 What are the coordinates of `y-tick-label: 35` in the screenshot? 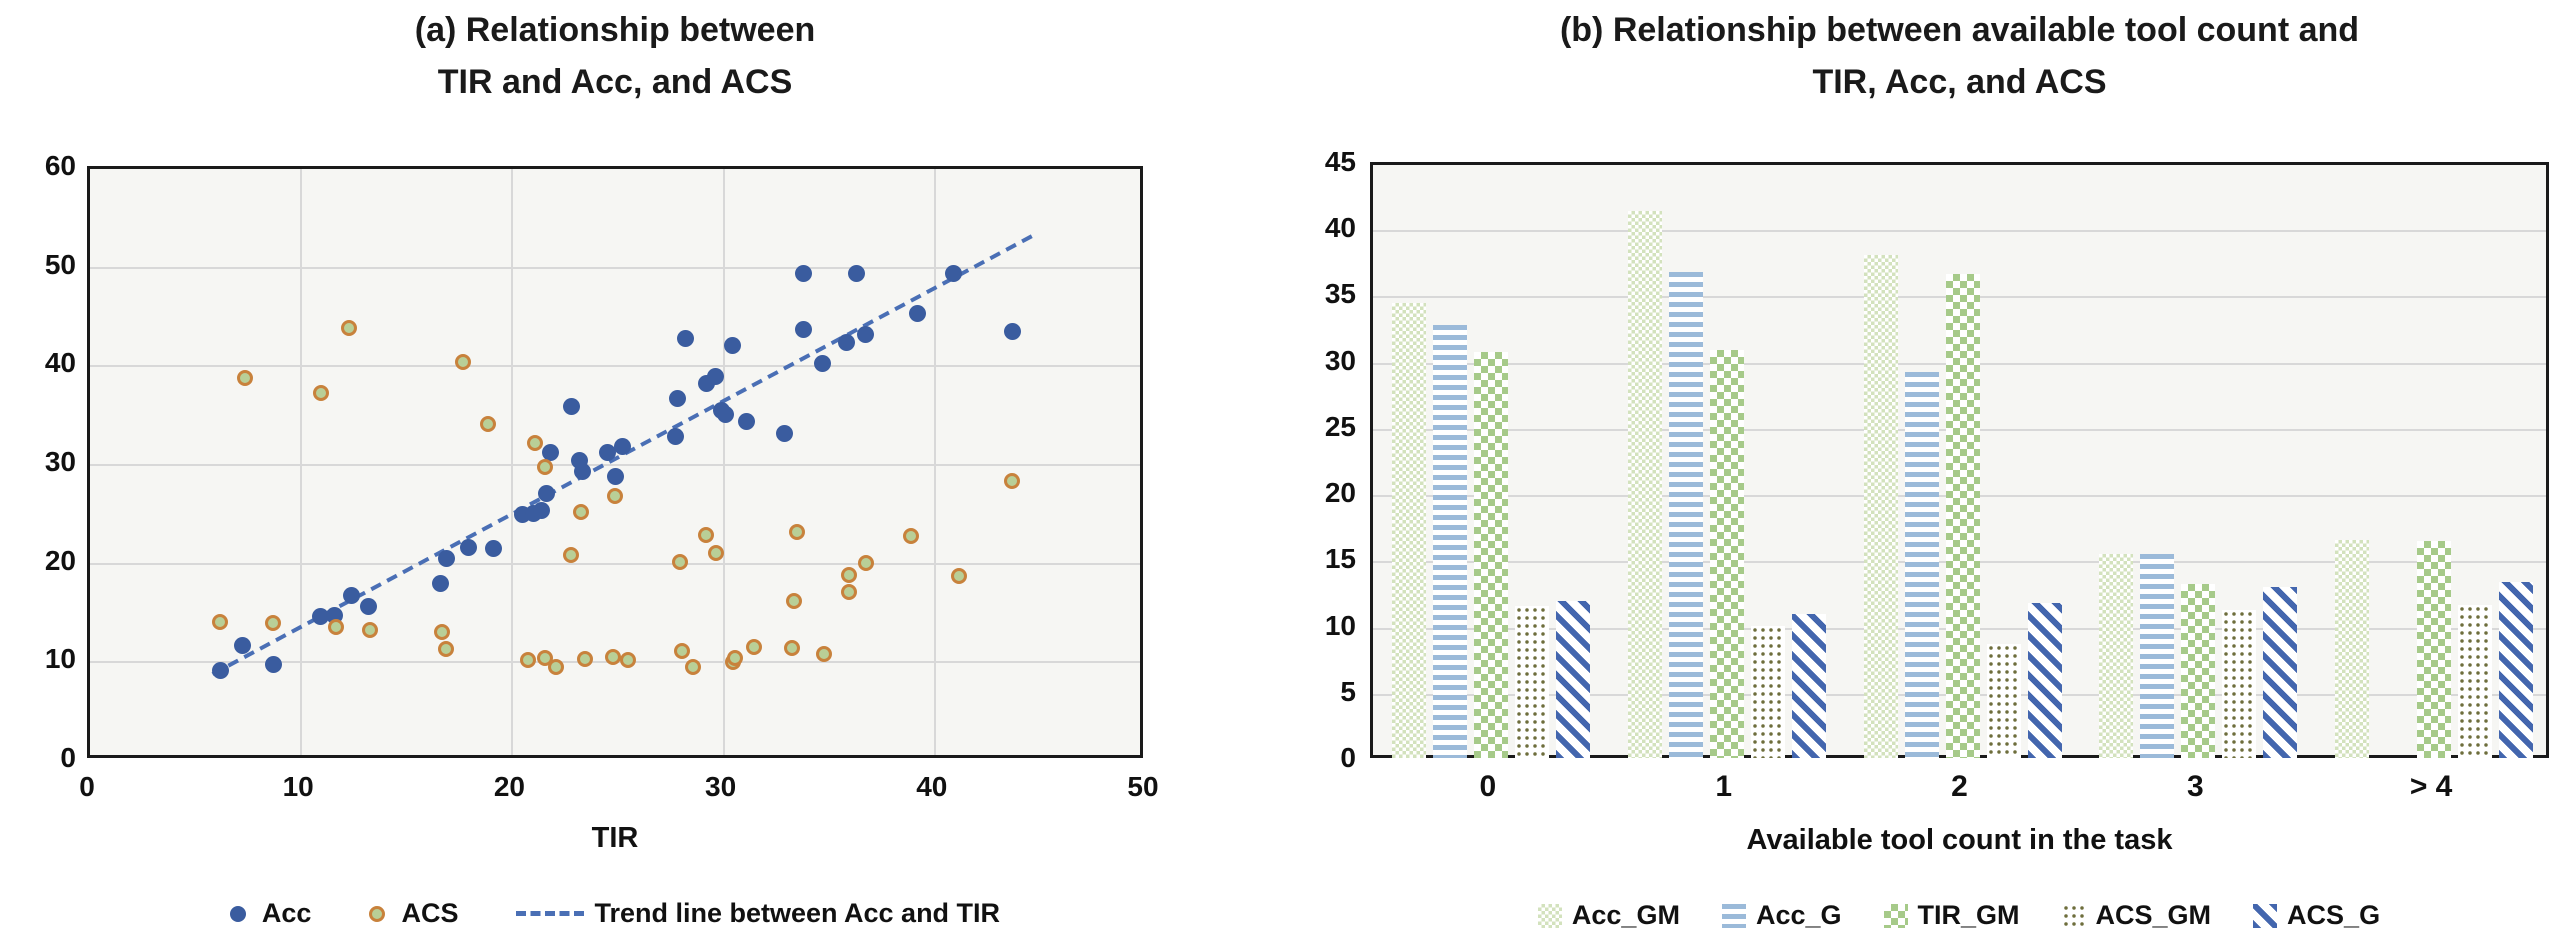 It's located at (1340, 294).